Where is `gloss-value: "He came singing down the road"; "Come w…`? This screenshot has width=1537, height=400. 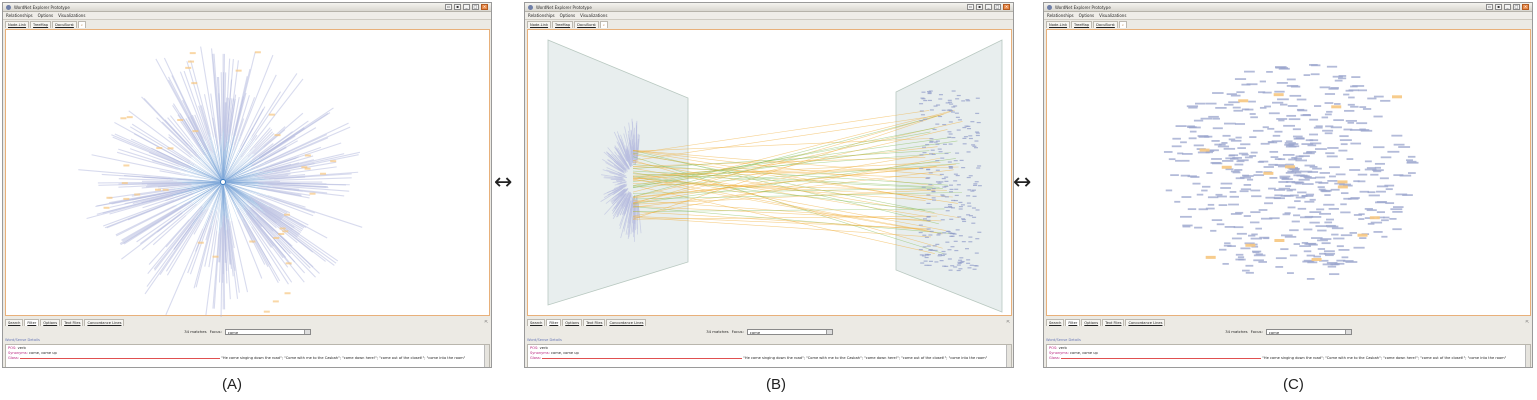
gloss-value: "He came singing down the road"; "Come w… is located at coordinates (865, 358).